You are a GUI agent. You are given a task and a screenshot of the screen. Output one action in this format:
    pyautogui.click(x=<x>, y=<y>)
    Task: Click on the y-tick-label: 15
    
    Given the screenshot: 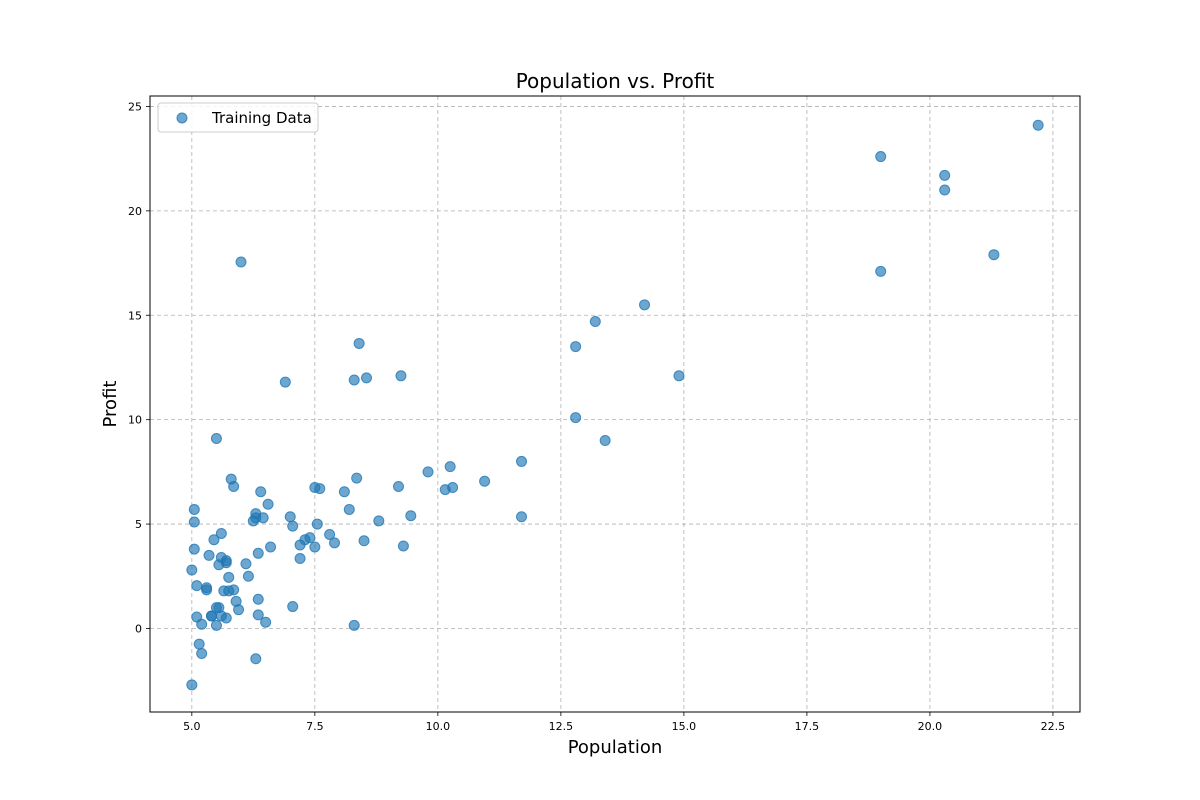 What is the action you would take?
    pyautogui.click(x=135, y=315)
    